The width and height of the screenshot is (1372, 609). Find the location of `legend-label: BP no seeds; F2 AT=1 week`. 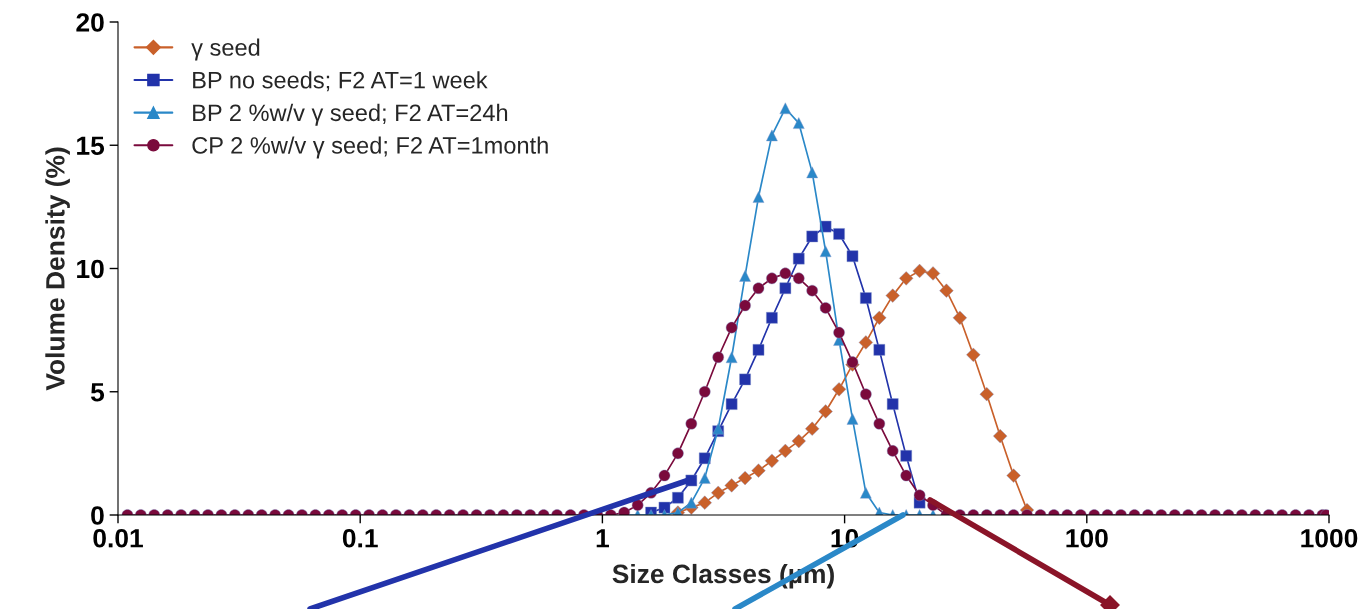

legend-label: BP no seeds; F2 AT=1 week is located at coordinates (340, 81).